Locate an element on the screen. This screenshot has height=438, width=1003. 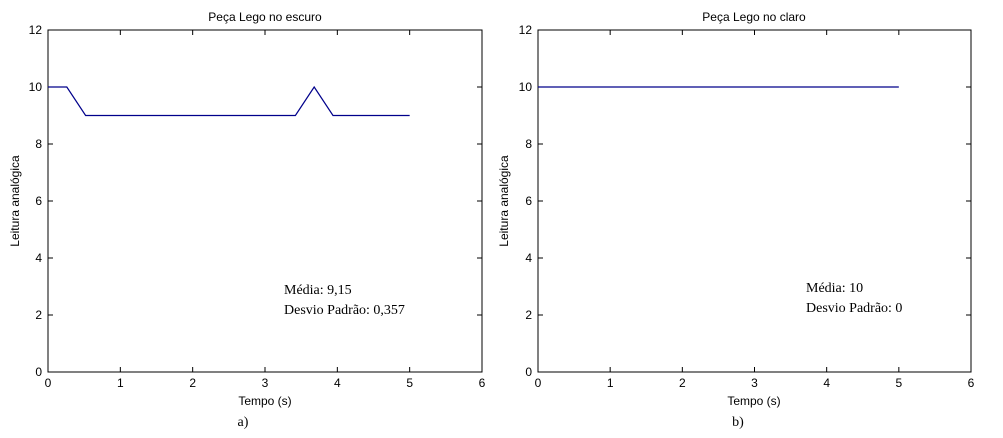
panel-sublabel: a) is located at coordinates (243, 422).